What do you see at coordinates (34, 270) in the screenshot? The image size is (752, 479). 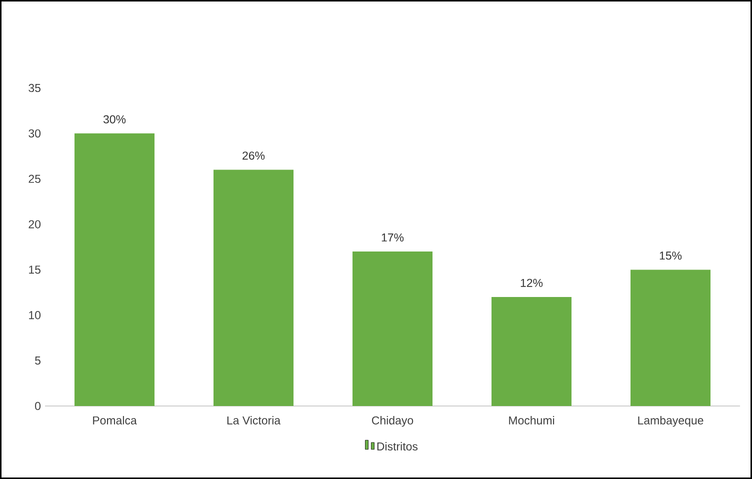 I see `y-tick-label: 15` at bounding box center [34, 270].